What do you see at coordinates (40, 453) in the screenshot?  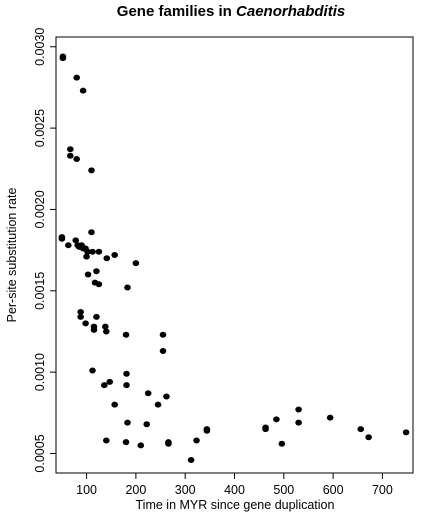 I see `y-tick-label: 0.0005` at bounding box center [40, 453].